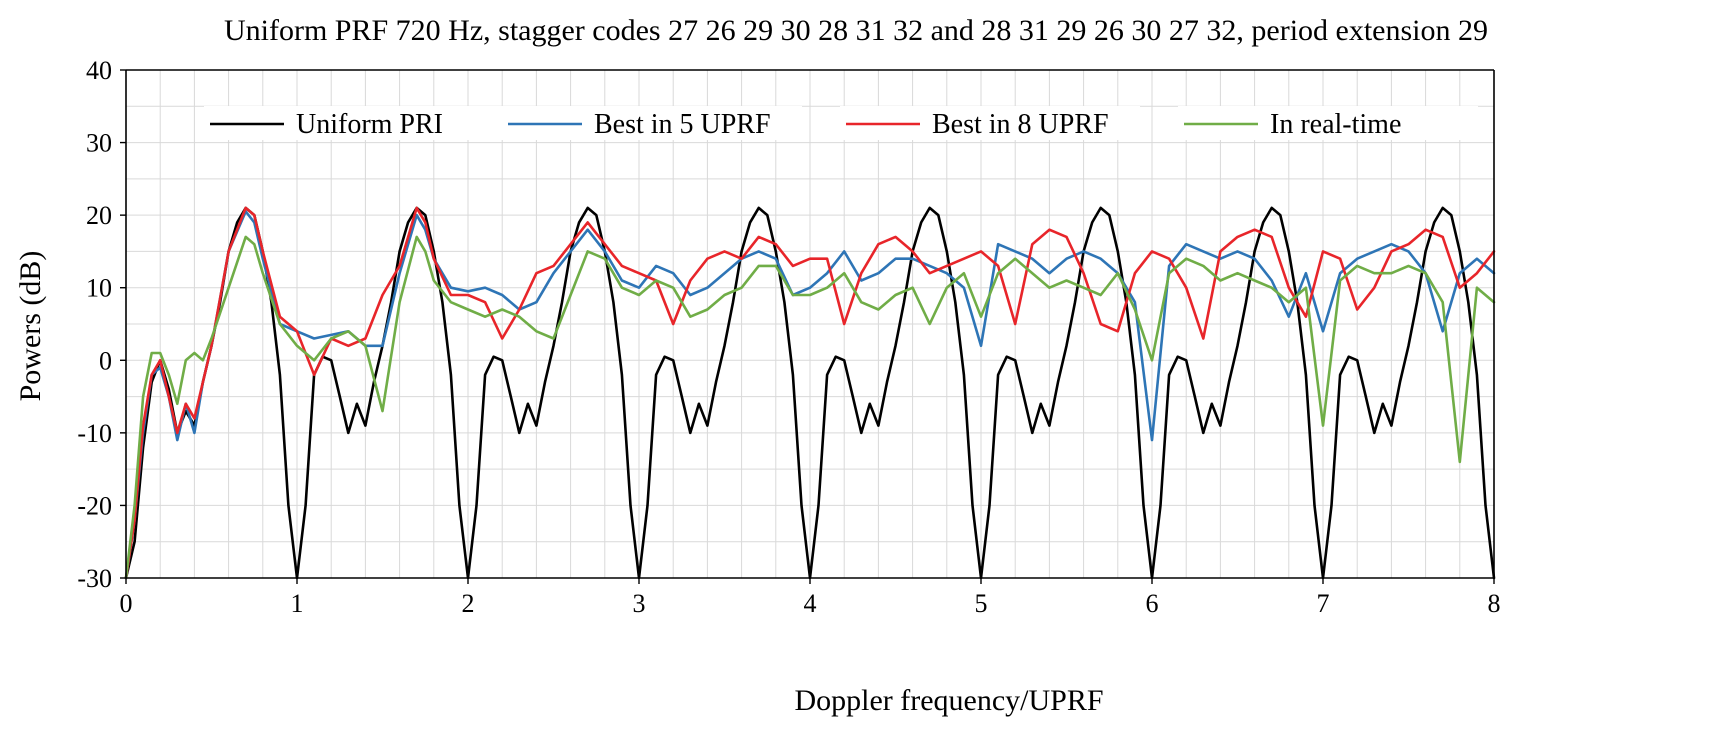 This screenshot has width=1712, height=730. What do you see at coordinates (99, 70) in the screenshot?
I see `y-tick-label: 40` at bounding box center [99, 70].